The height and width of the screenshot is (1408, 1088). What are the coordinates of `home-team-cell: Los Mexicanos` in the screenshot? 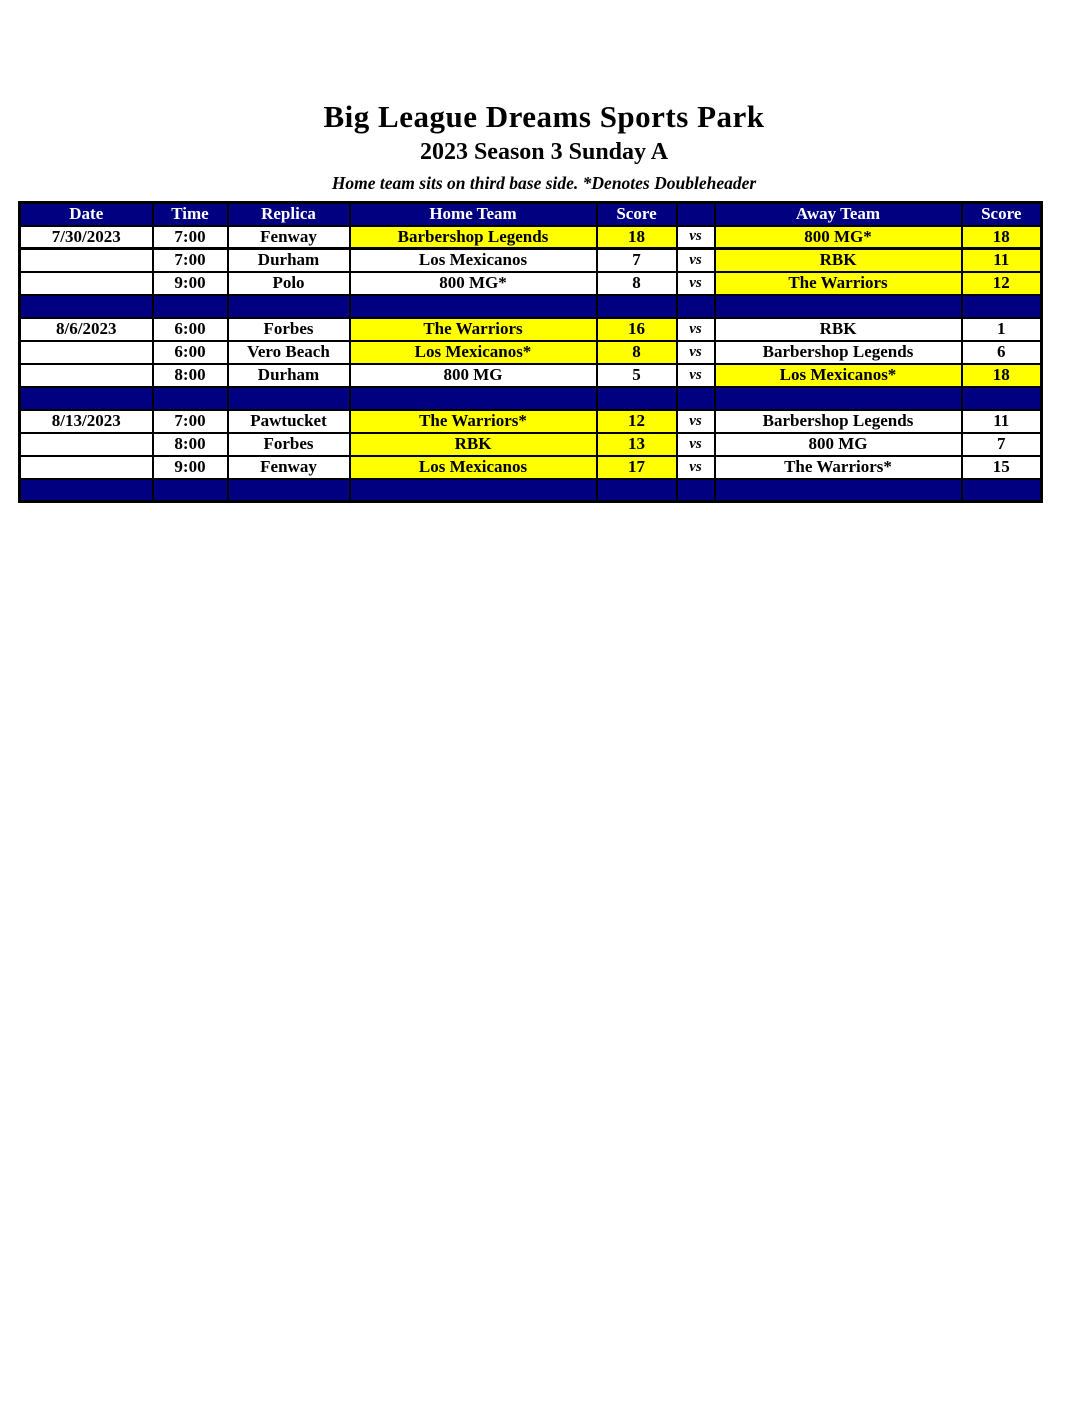 It's located at (473, 260).